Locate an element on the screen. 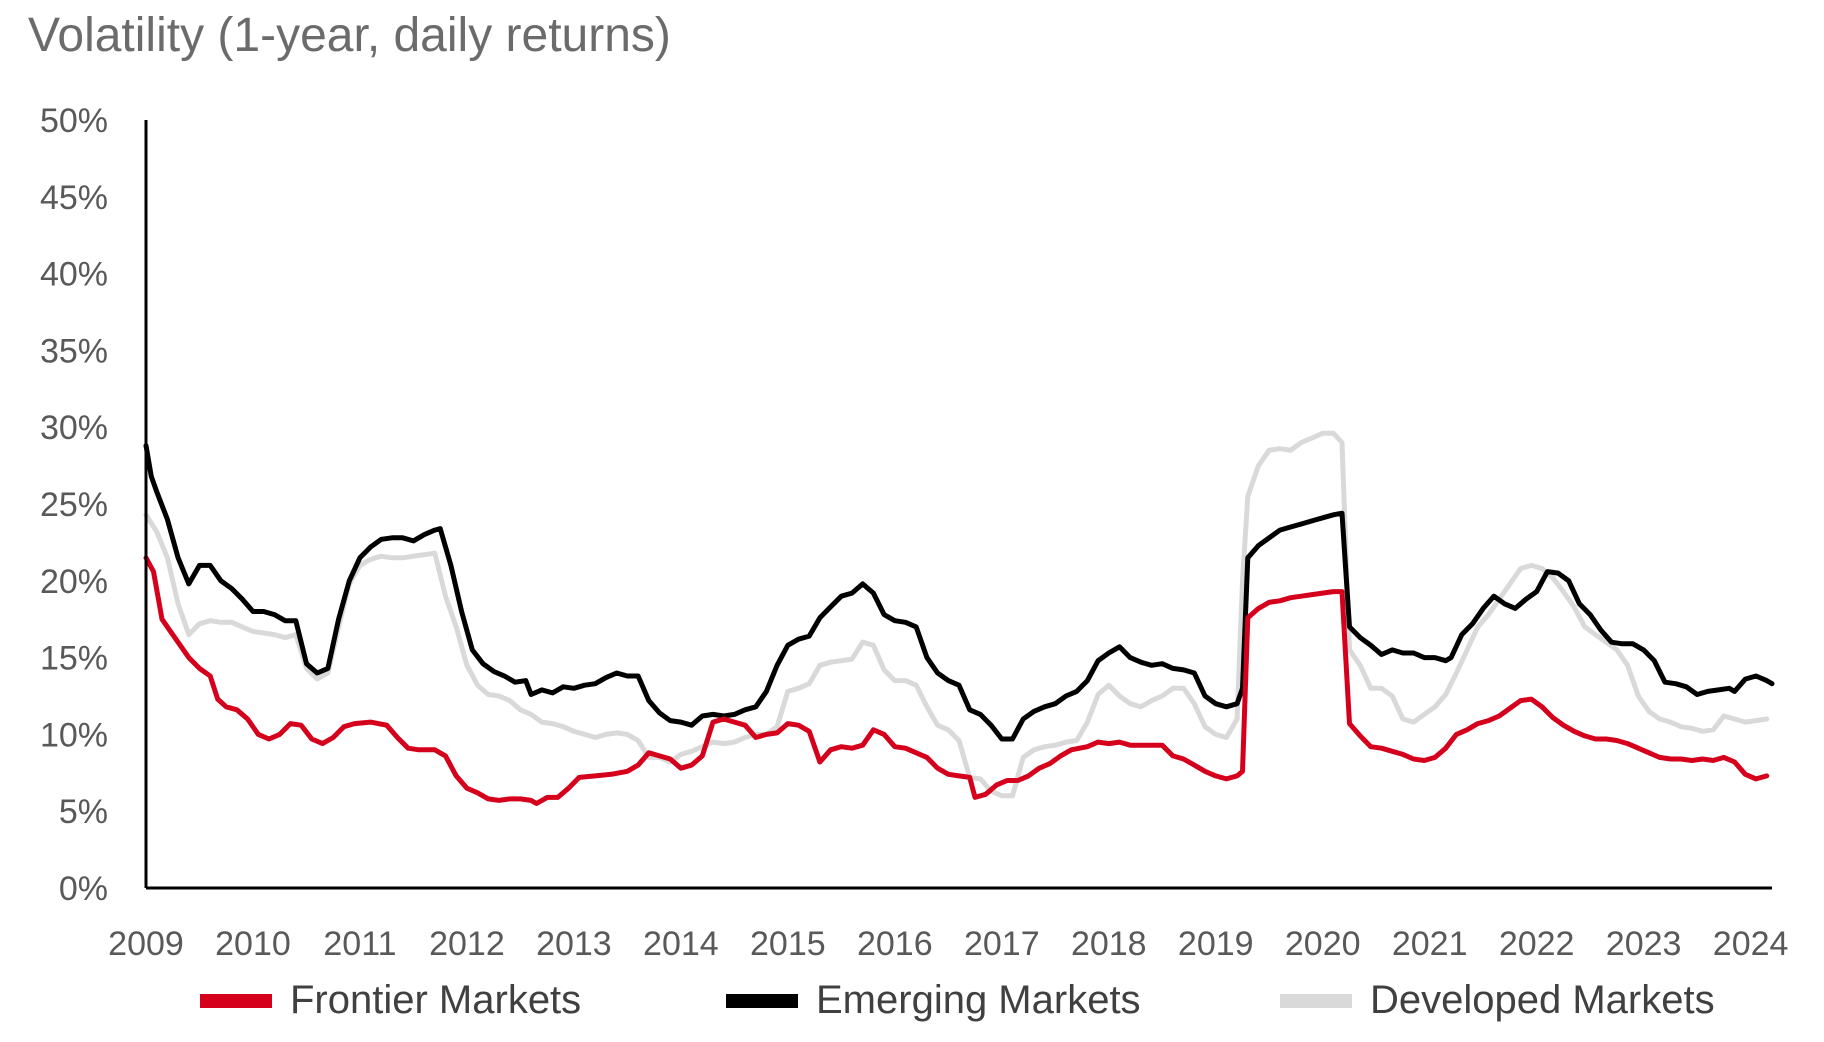  x-tick-label: 2021 is located at coordinates (1430, 944).